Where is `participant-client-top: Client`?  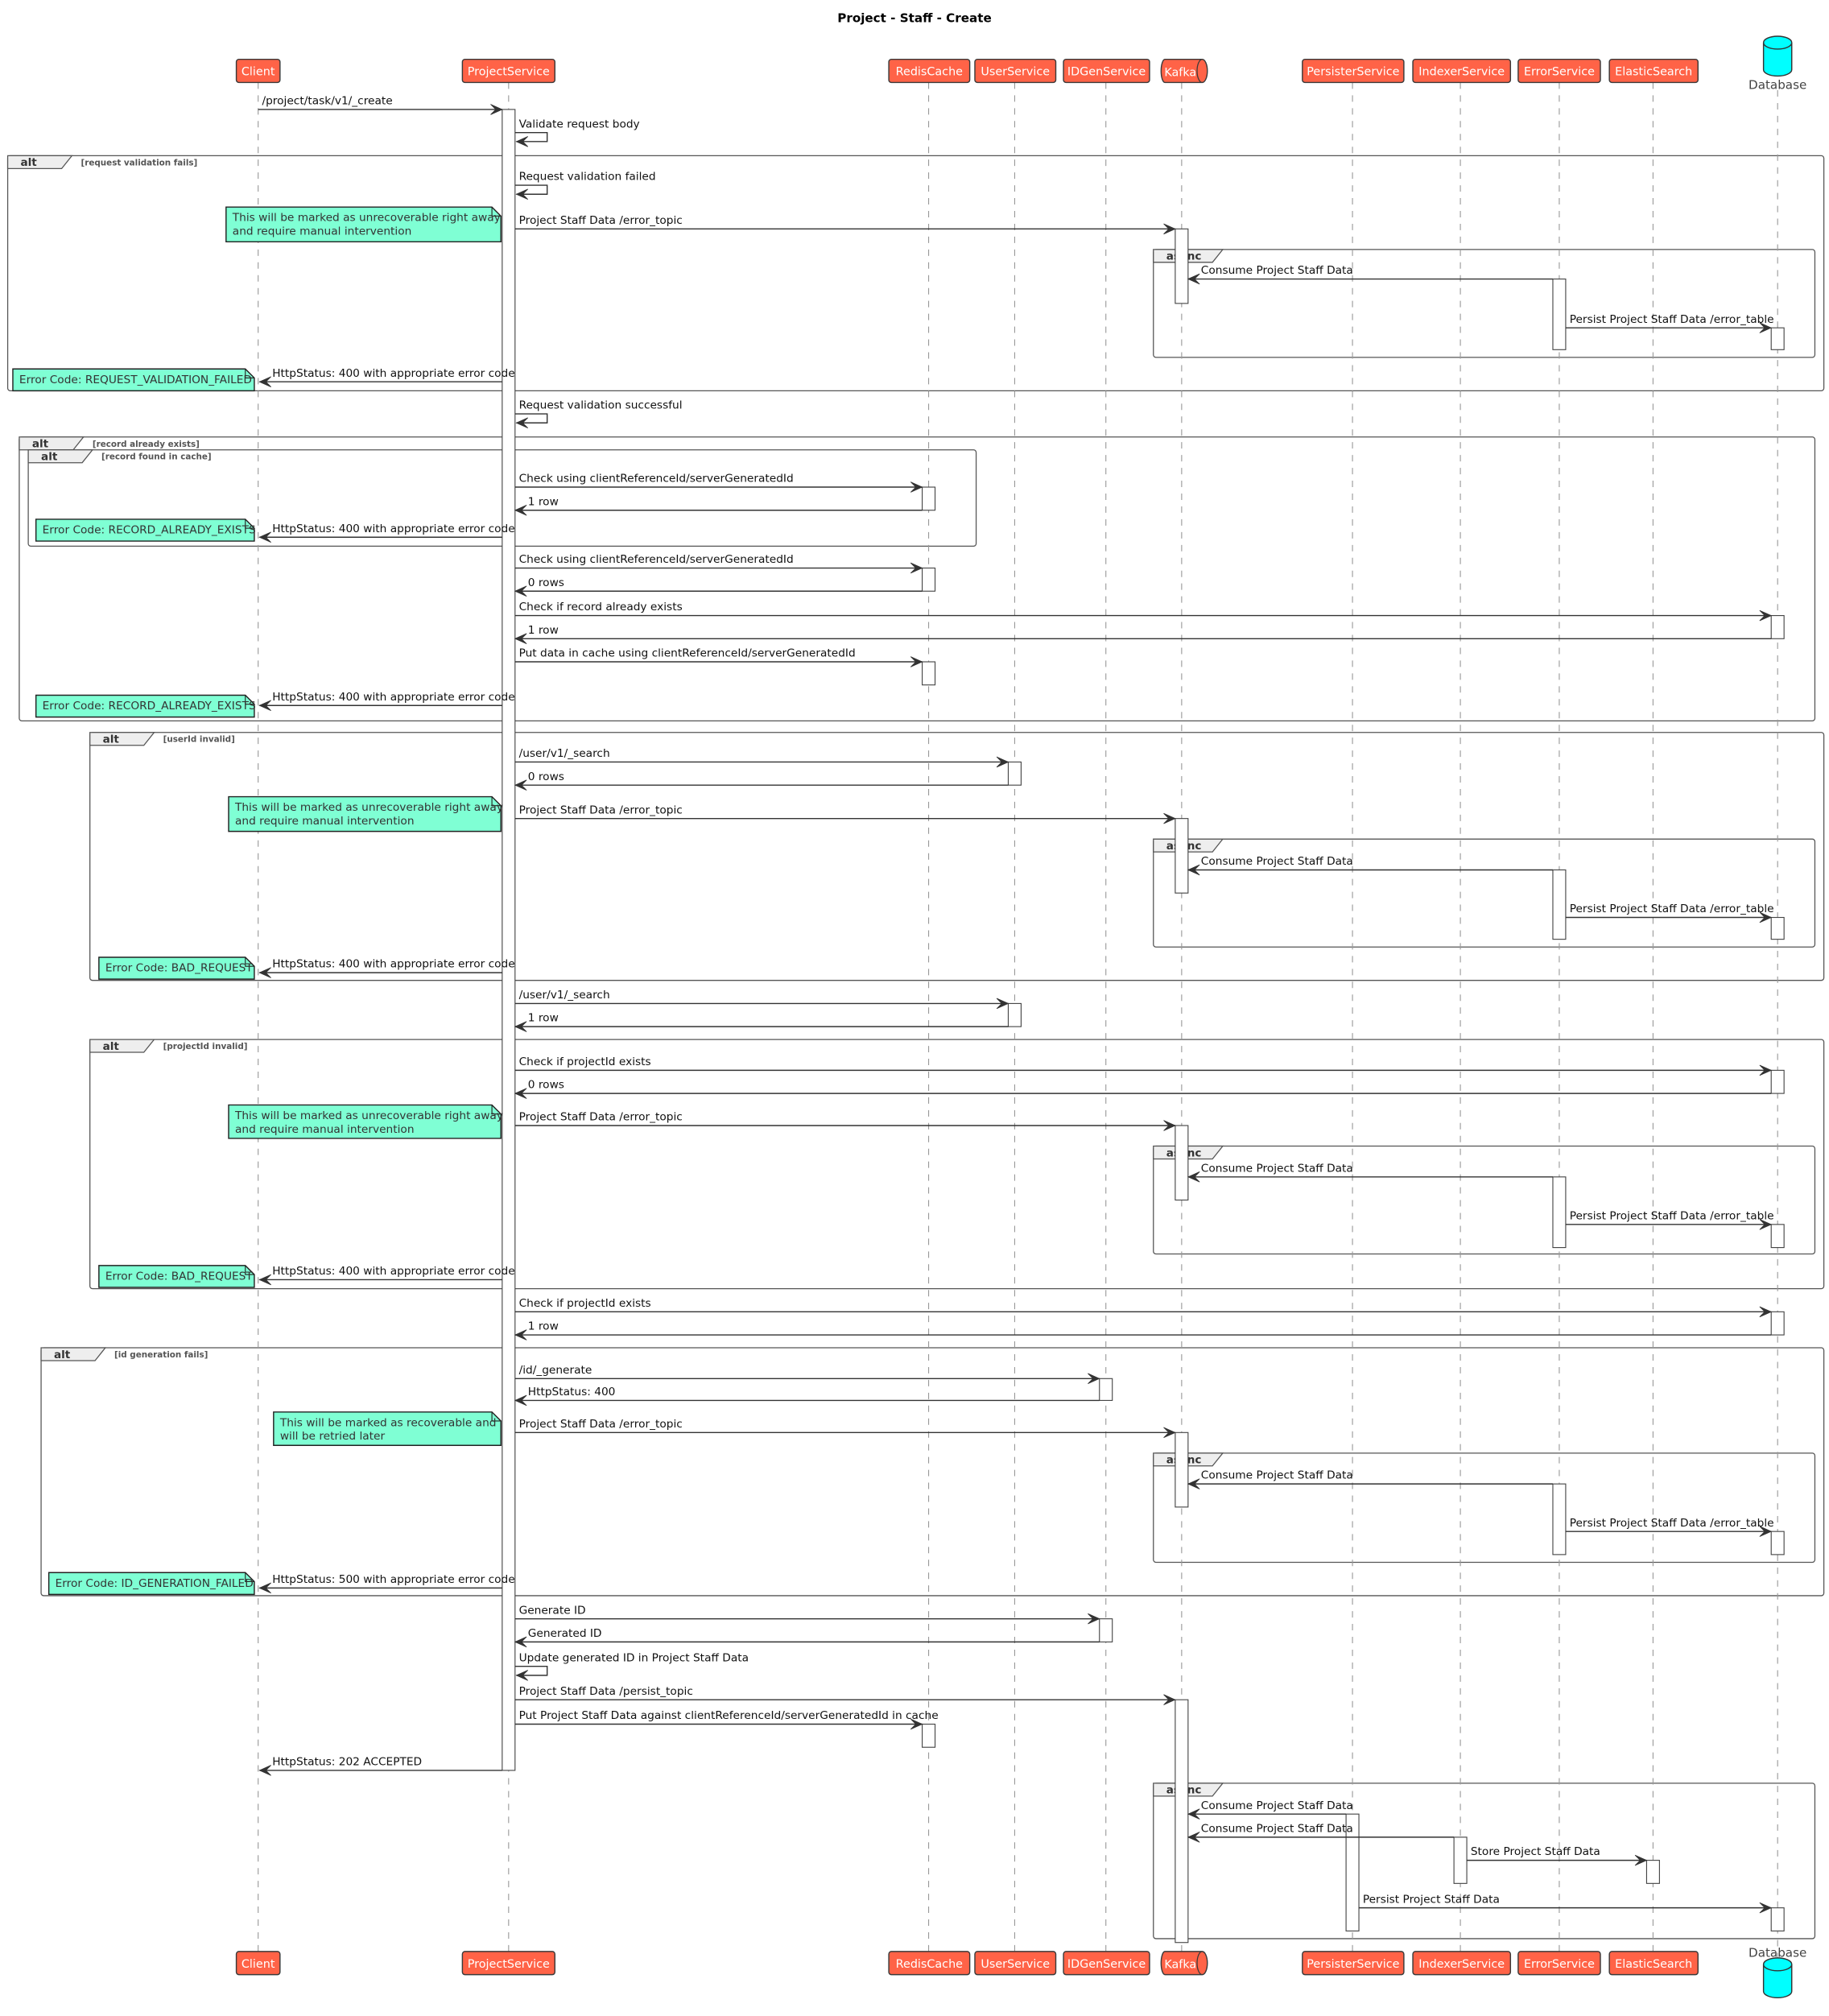
participant-client-top: Client is located at coordinates (258, 71).